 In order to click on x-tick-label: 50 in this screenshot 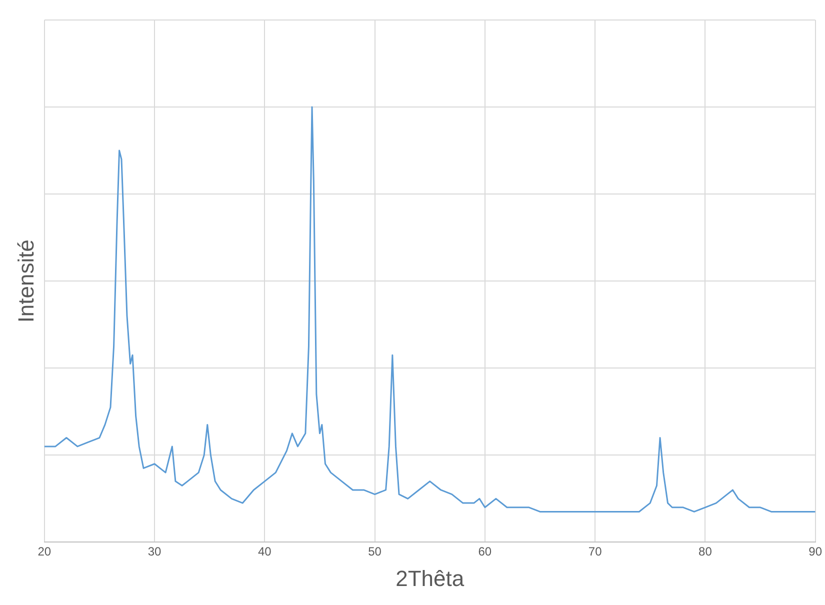, I will do `click(375, 551)`.